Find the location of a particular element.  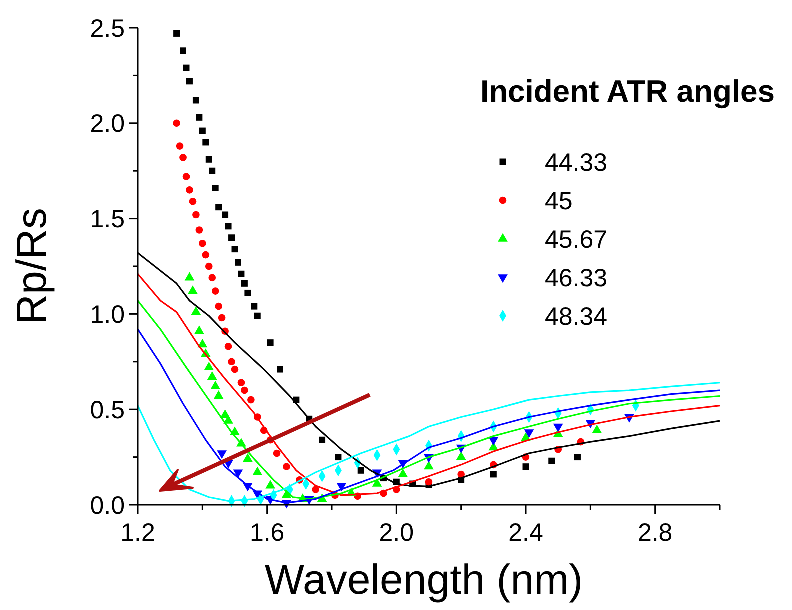

y-tick-label: 2.0 is located at coordinates (107, 124).